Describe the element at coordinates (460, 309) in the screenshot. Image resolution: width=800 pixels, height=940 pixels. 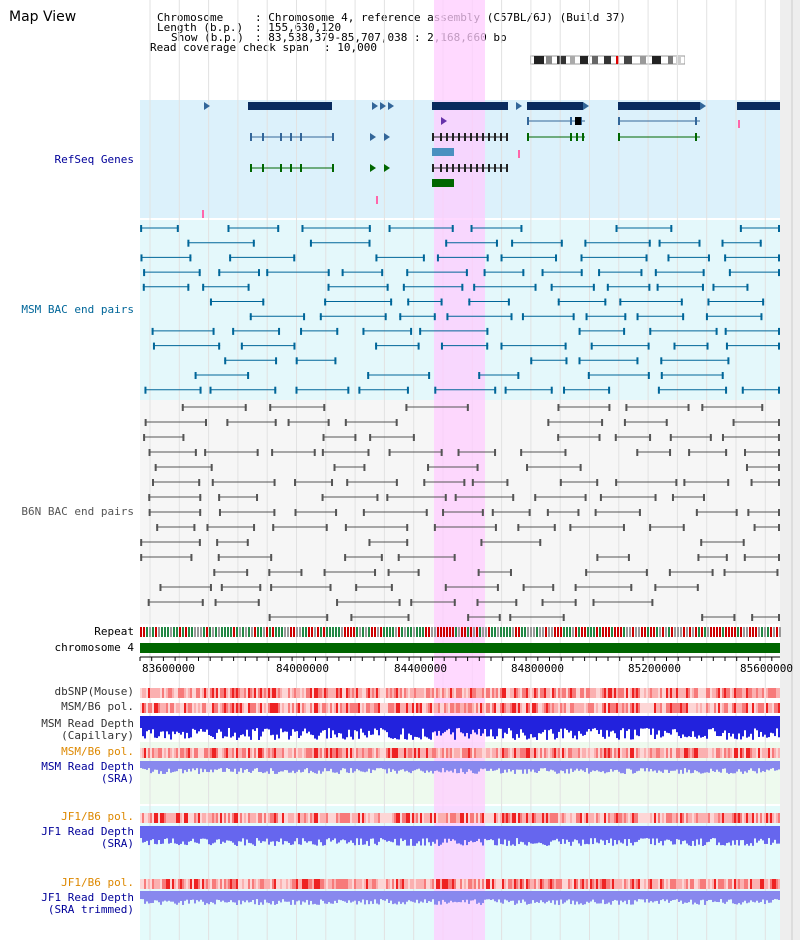
I see `msm-bac-track` at that location.